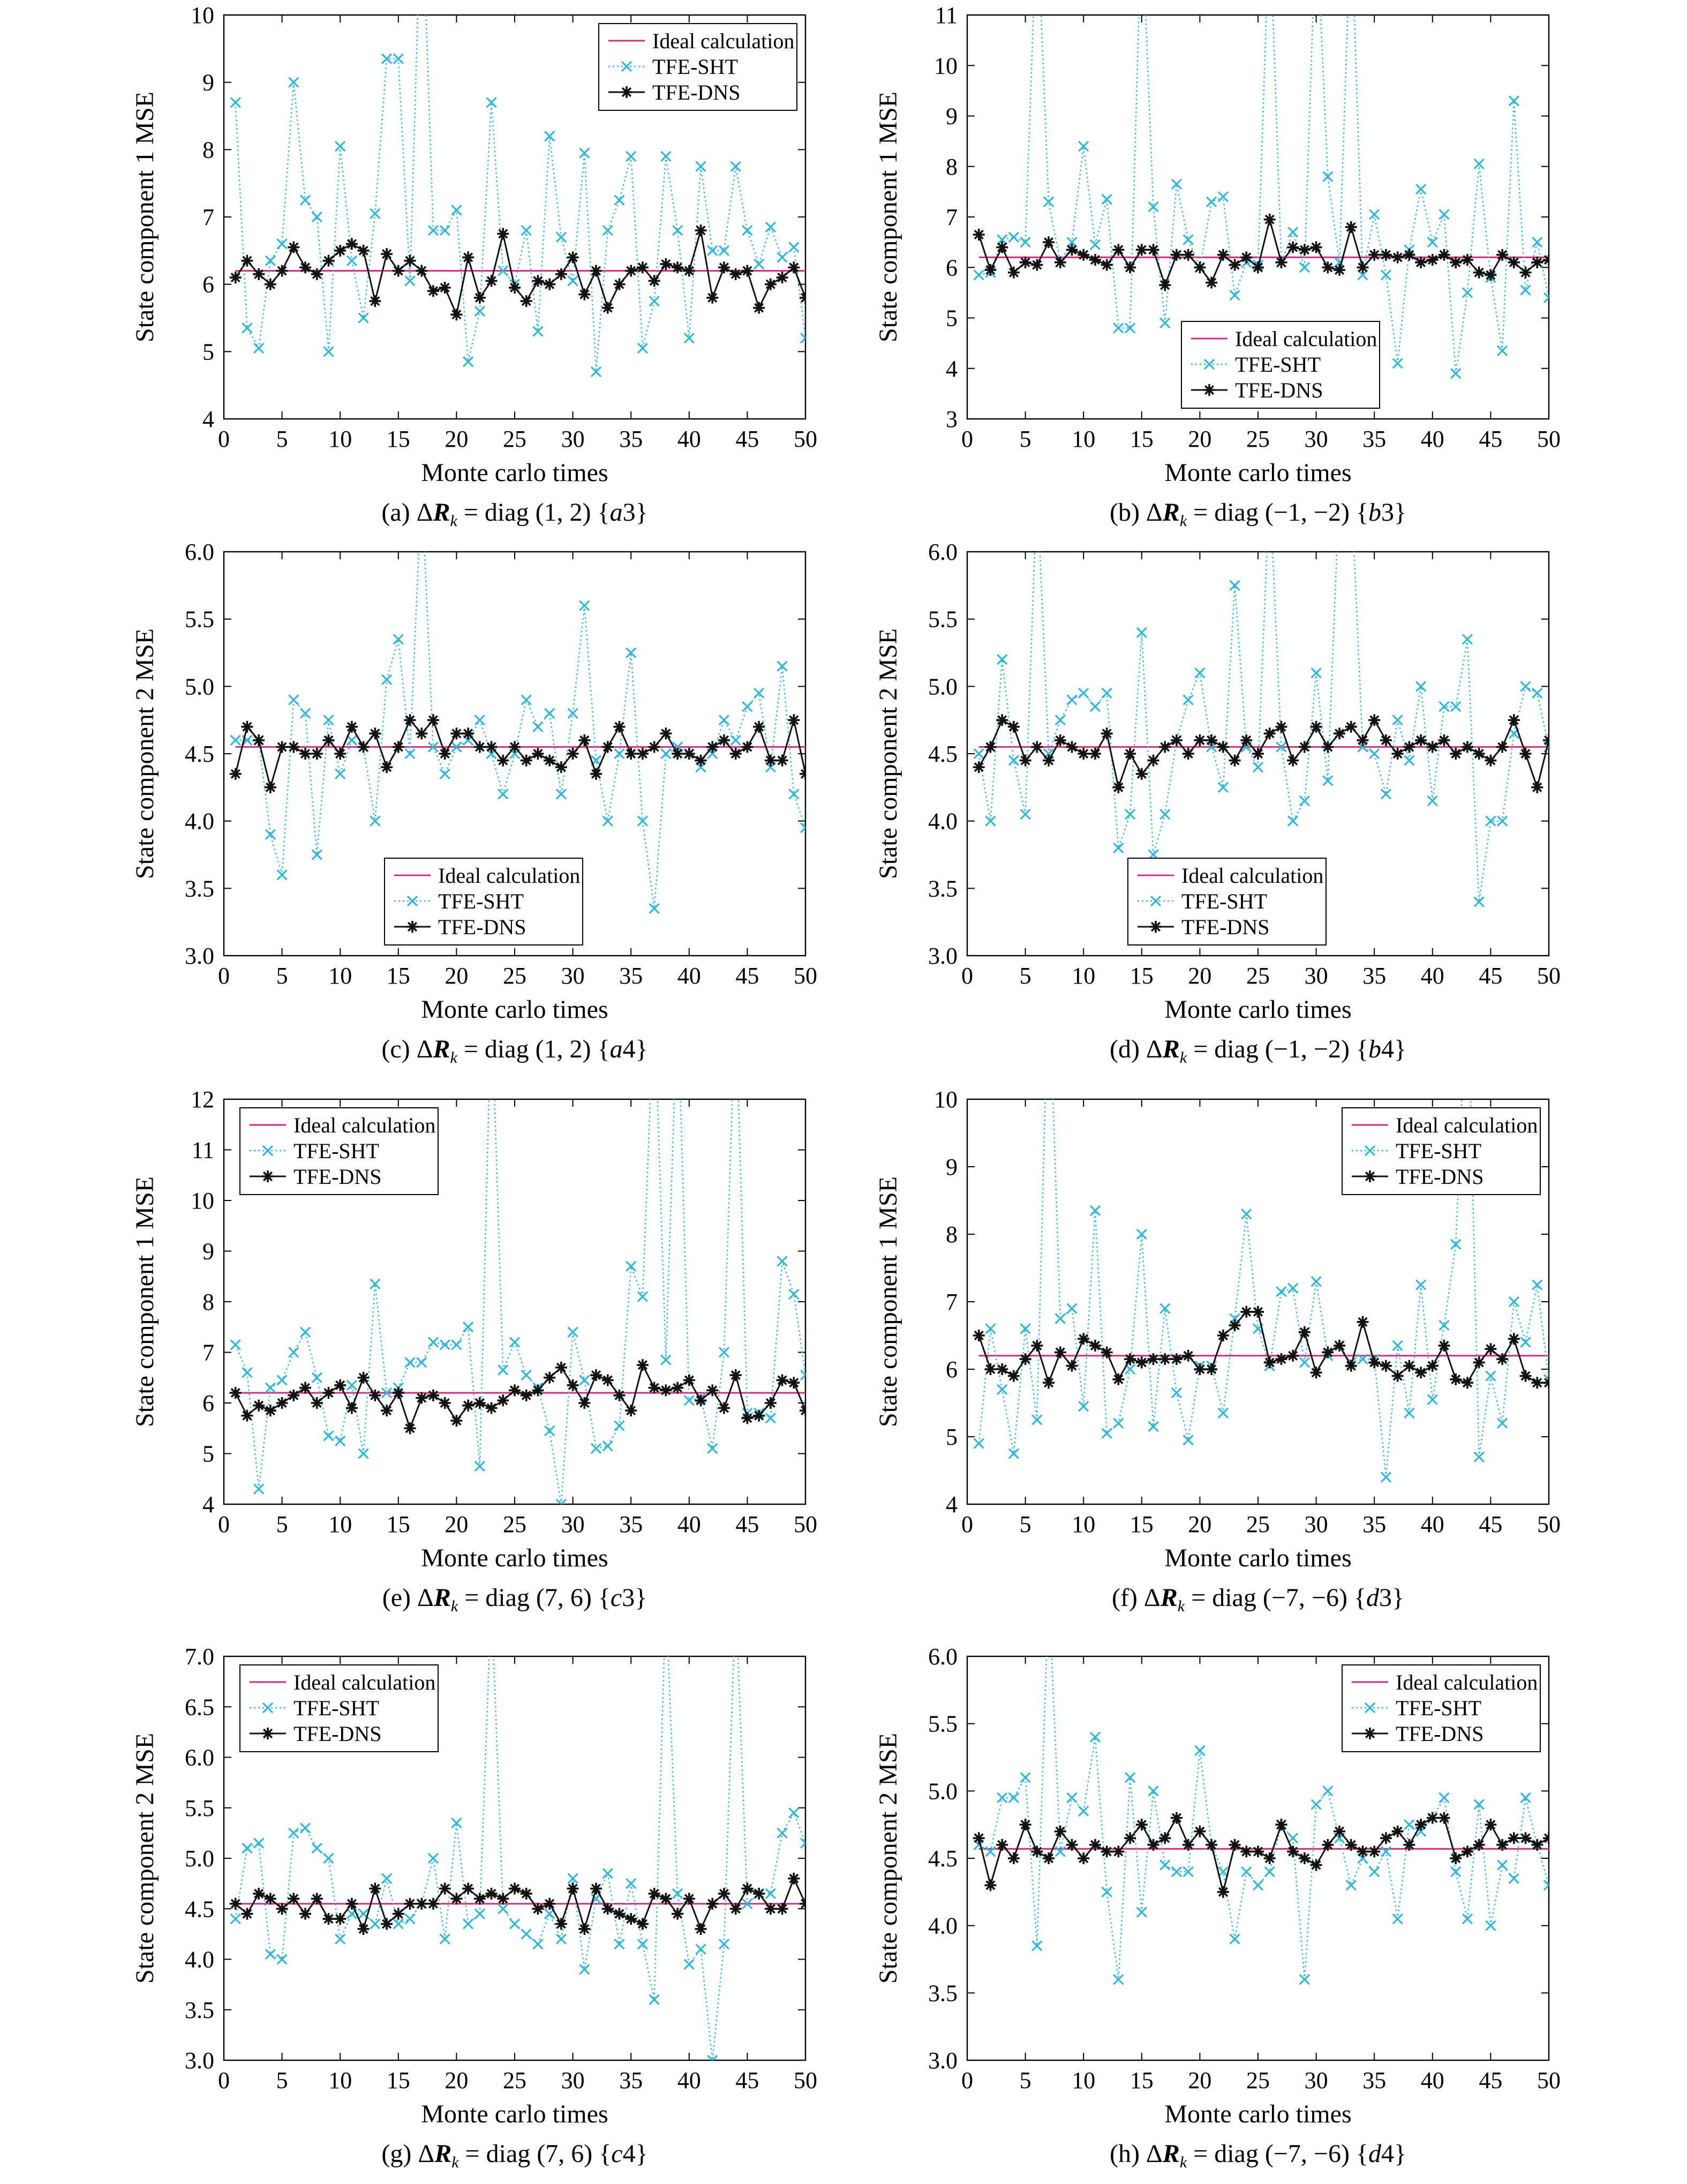 This screenshot has height=2184, width=1687. I want to click on y-tick-label: 7, so click(952, 217).